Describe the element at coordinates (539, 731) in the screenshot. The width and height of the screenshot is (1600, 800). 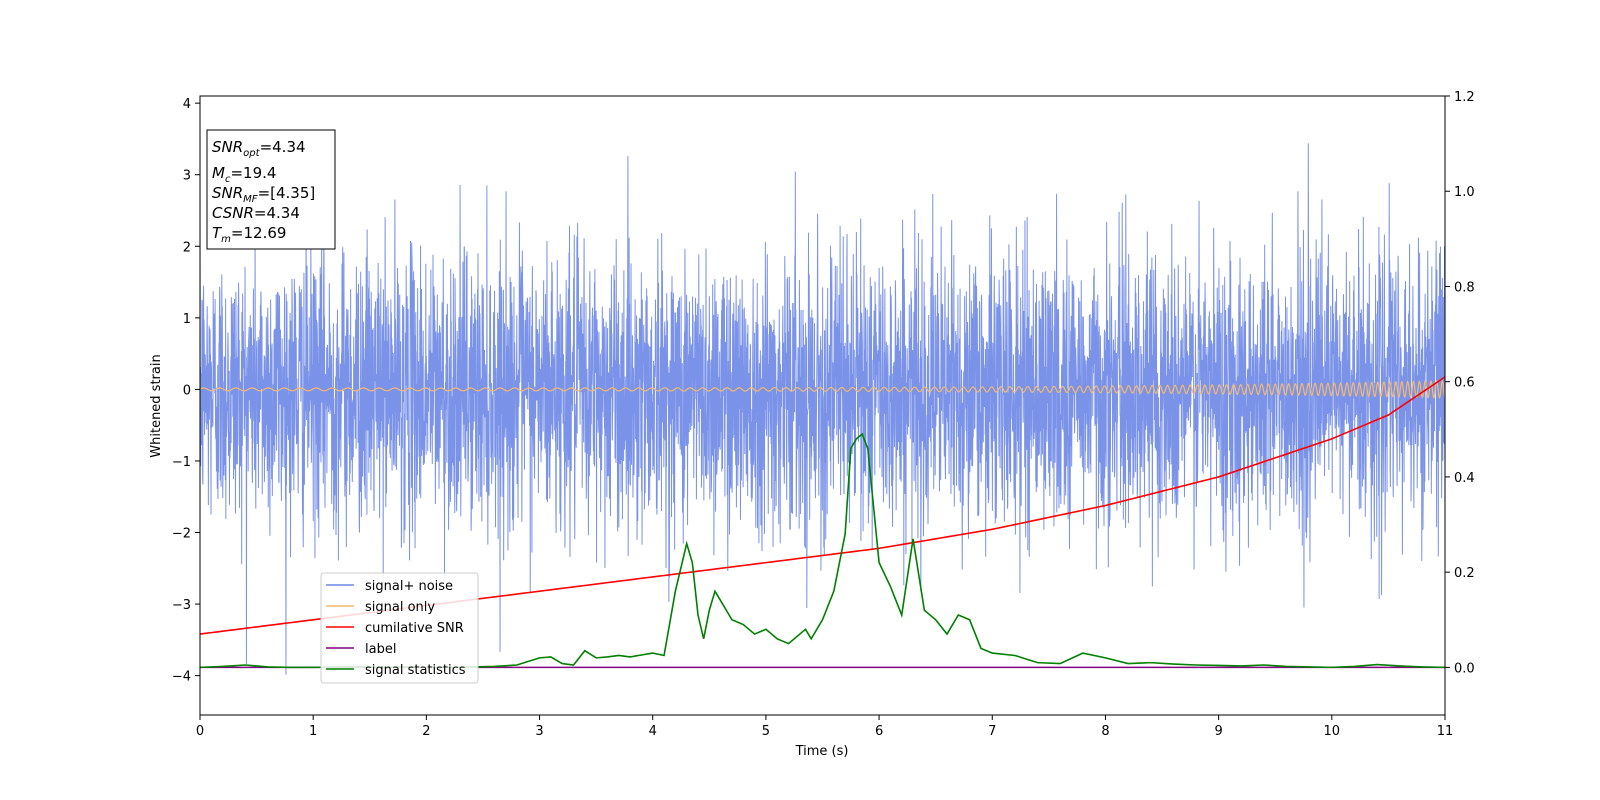
I see `x-tick-label: 3` at that location.